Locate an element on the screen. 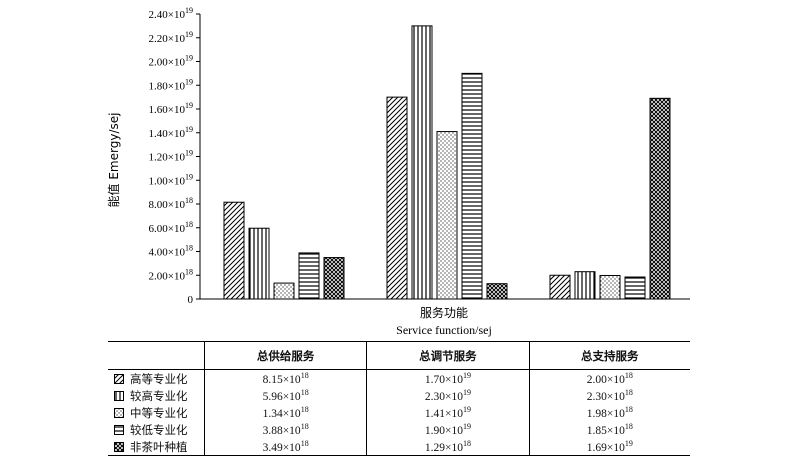 The image size is (800, 456). y-axis-label: 能值 Emergy/sej is located at coordinates (113, 160).